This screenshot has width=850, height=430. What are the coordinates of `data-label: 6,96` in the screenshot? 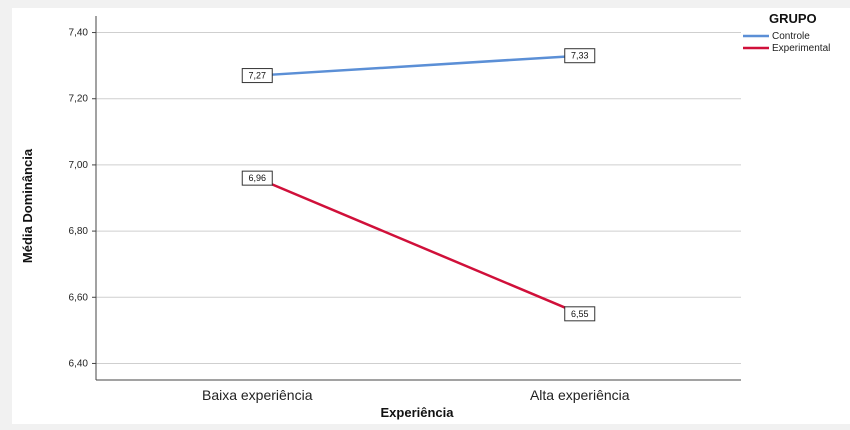 It's located at (257, 178).